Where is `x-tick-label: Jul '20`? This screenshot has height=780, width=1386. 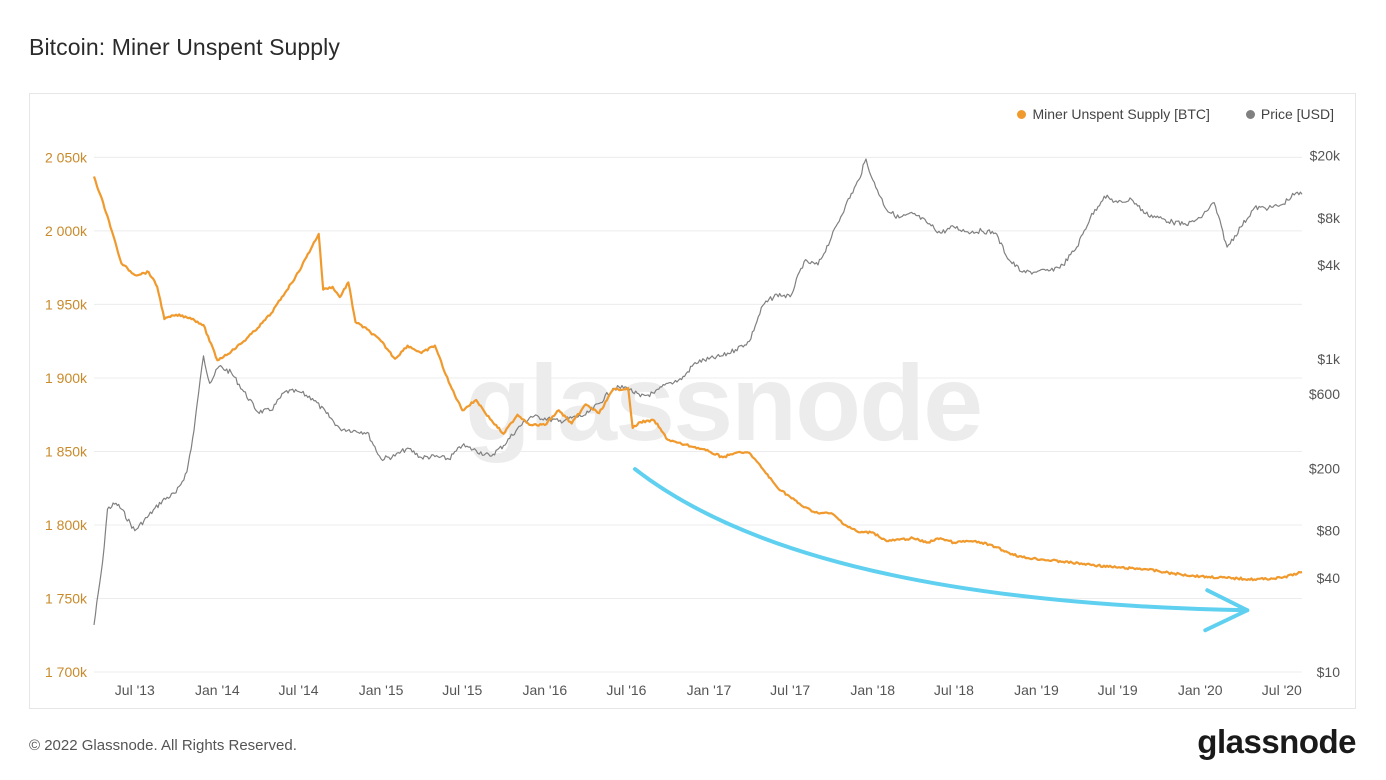 x-tick-label: Jul '20 is located at coordinates (1282, 690).